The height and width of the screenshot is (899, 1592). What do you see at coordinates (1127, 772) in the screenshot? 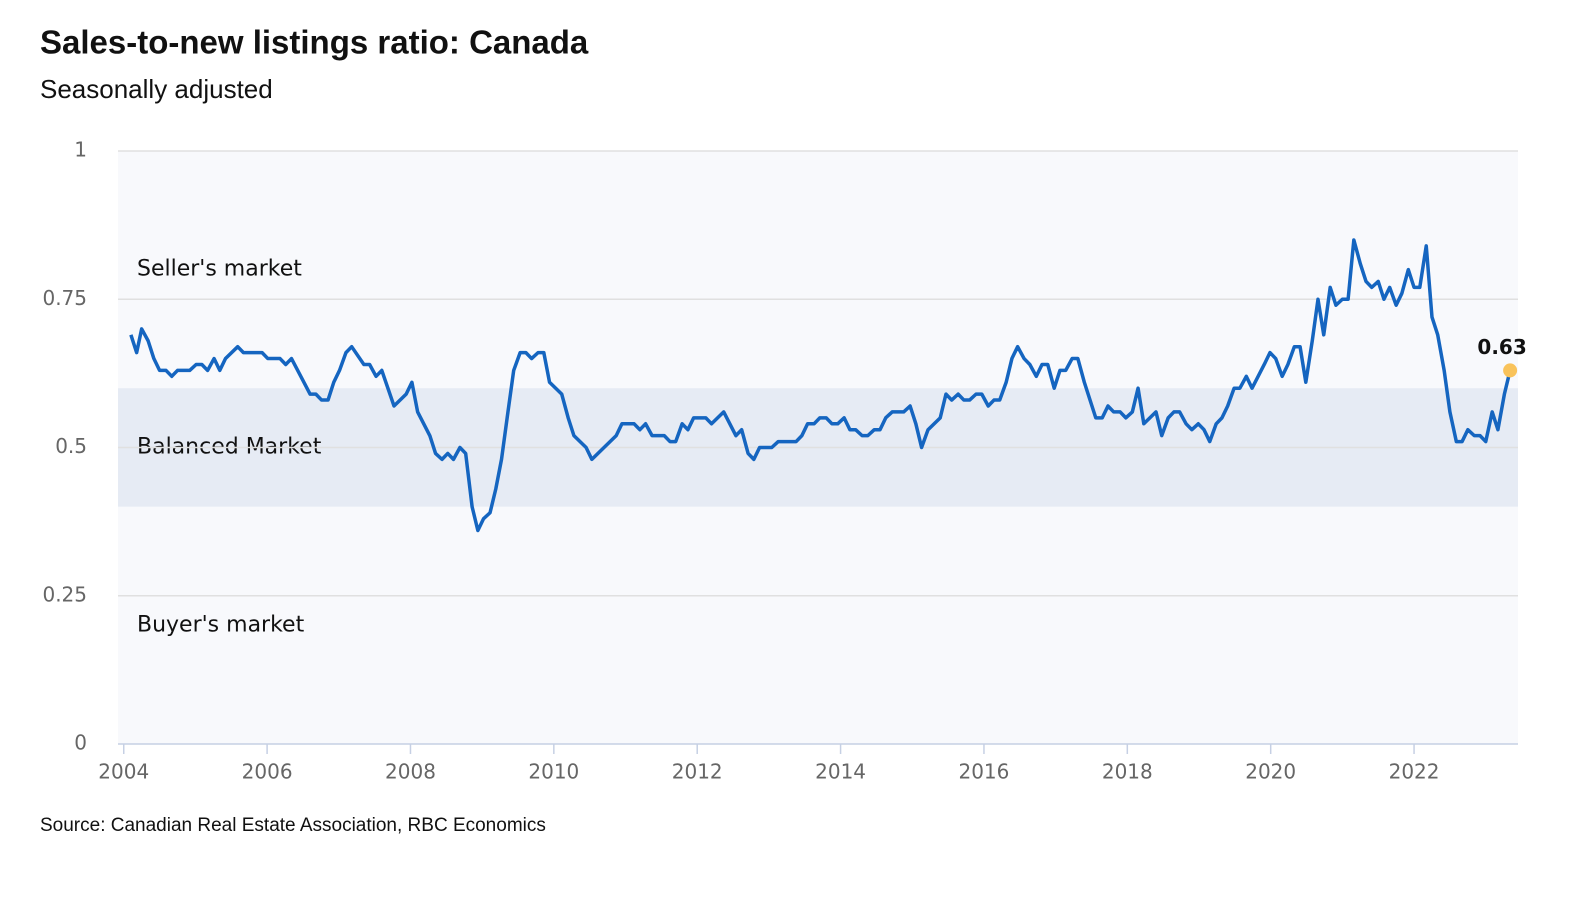
I see `x-tick-label: 2018` at bounding box center [1127, 772].